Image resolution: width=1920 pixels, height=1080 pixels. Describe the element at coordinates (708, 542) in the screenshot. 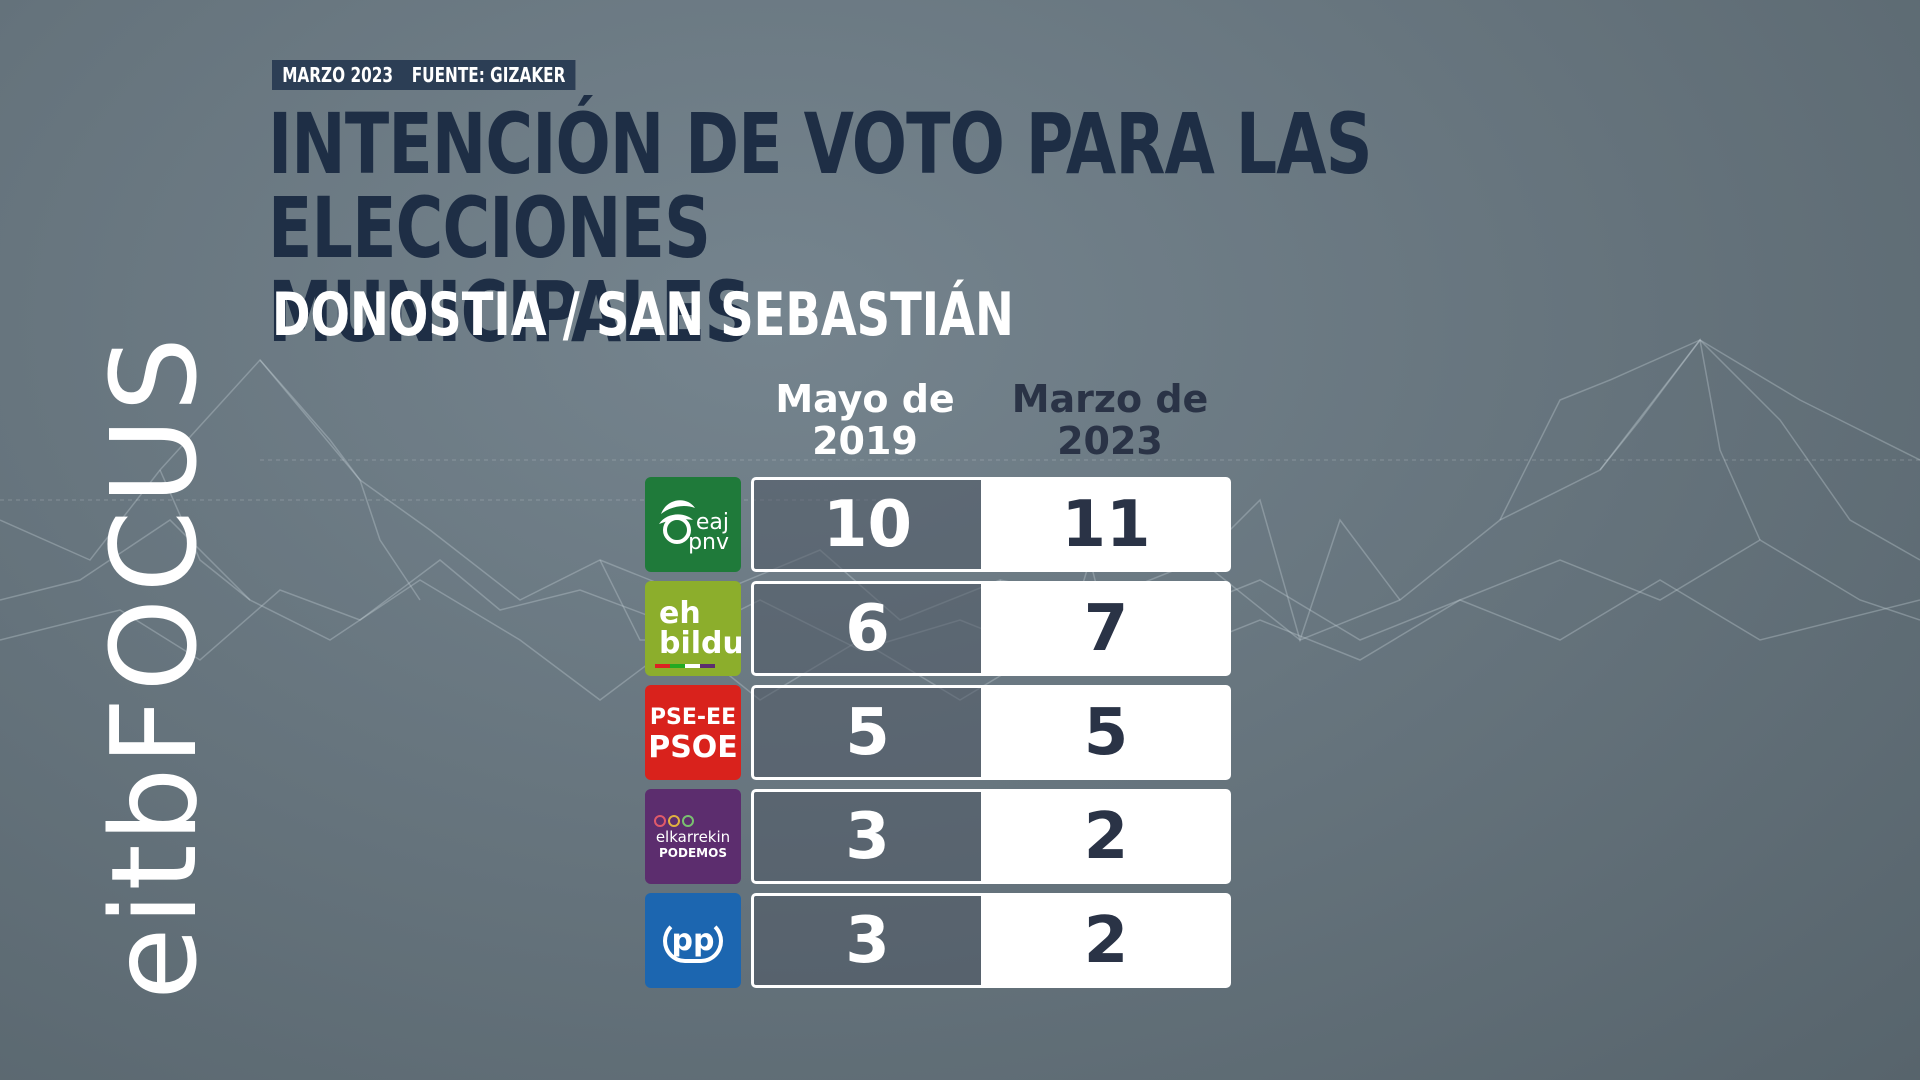

I see `pnv-logo-text-2: pnv` at that location.